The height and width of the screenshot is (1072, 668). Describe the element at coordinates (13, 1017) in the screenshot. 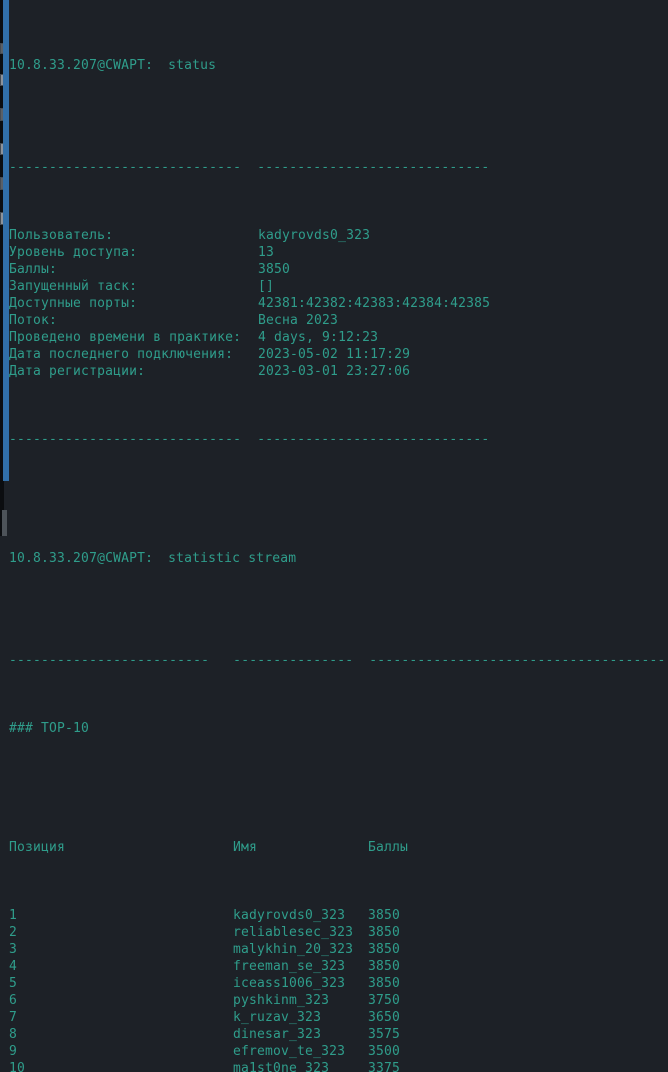

I see `row-position: 7` at that location.